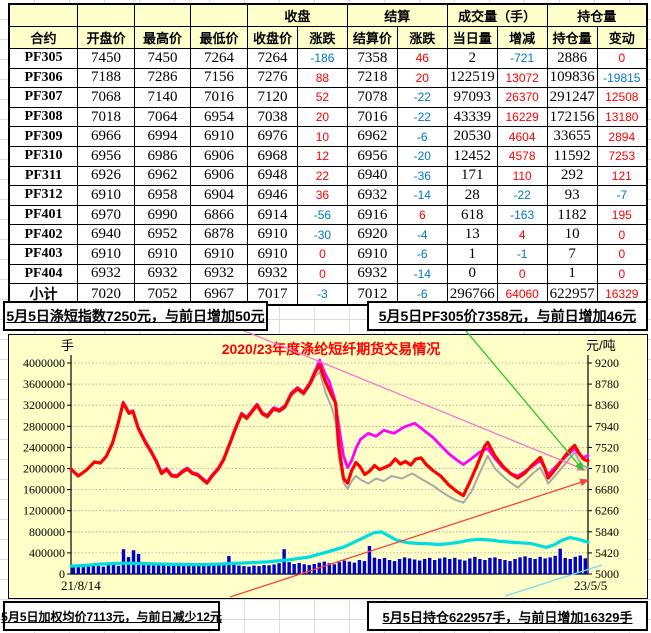 This screenshot has width=651, height=633. I want to click on table-cell: 4, so click(522, 234).